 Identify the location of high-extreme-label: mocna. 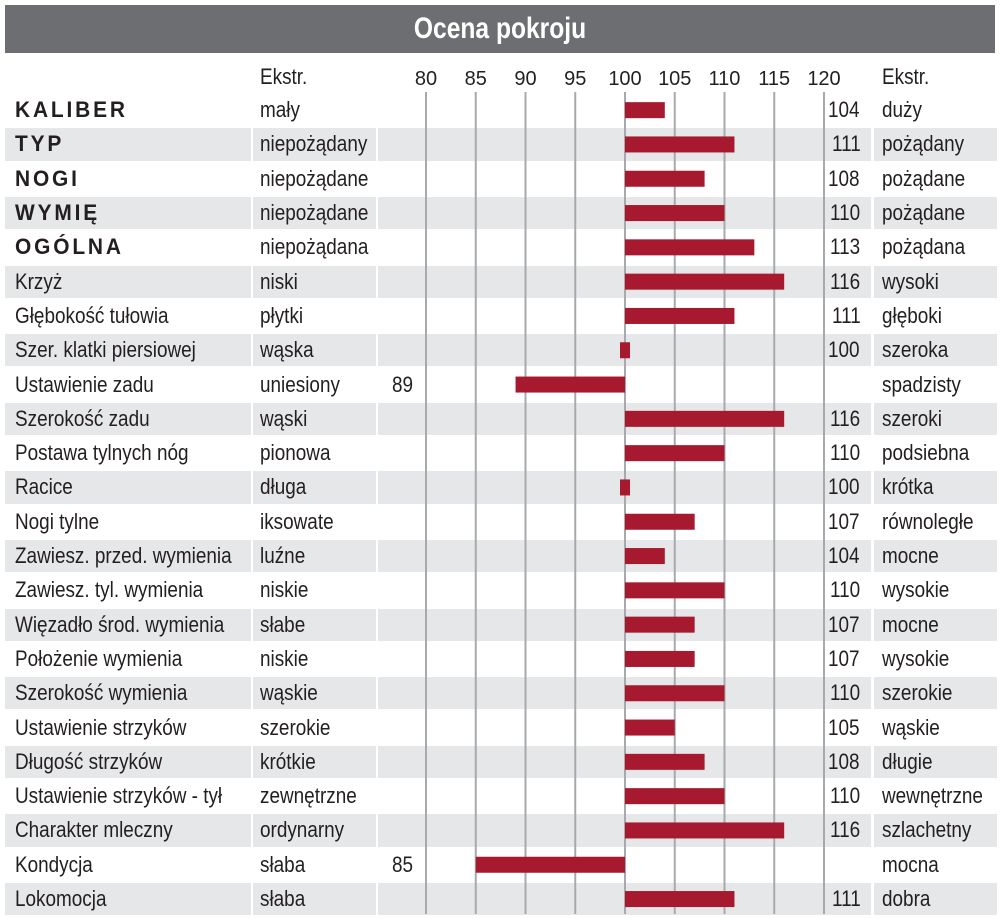
(935, 864).